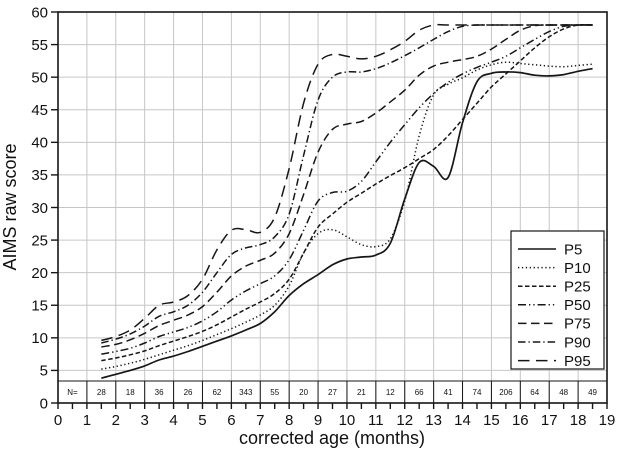  I want to click on y-tick-label: 30, so click(39, 208).